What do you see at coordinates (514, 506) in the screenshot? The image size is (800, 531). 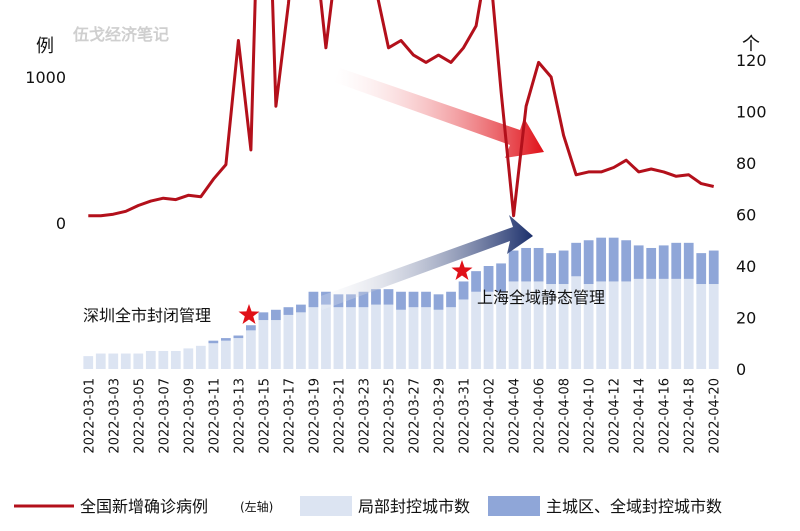 I see `legend-bar2-swatch` at bounding box center [514, 506].